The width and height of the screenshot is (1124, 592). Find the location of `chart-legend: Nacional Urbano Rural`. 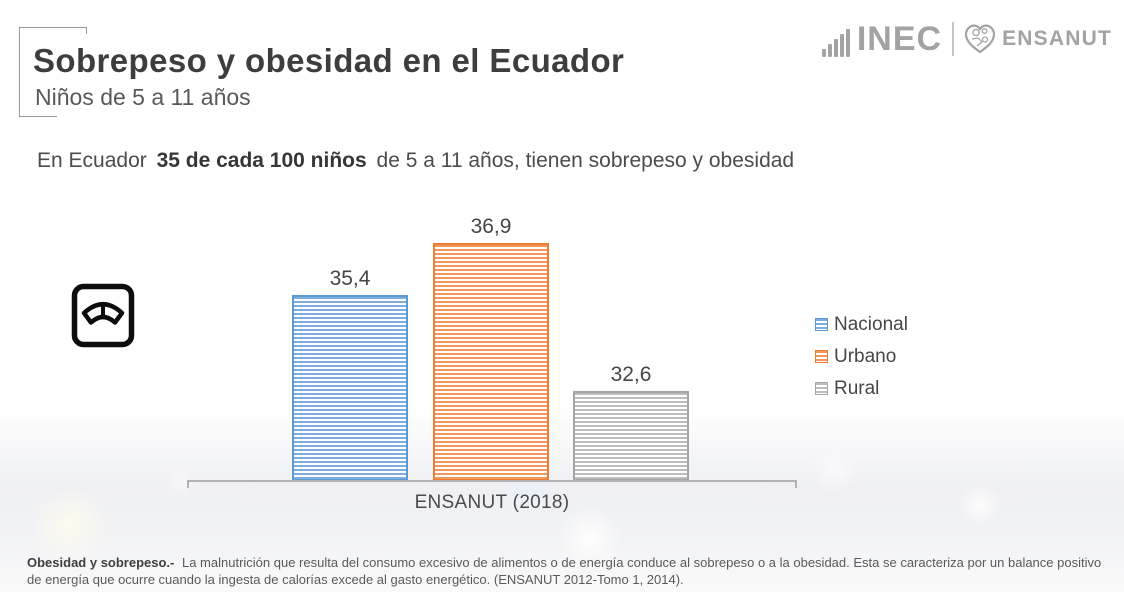

chart-legend: Nacional Urbano Rural is located at coordinates (861, 362).